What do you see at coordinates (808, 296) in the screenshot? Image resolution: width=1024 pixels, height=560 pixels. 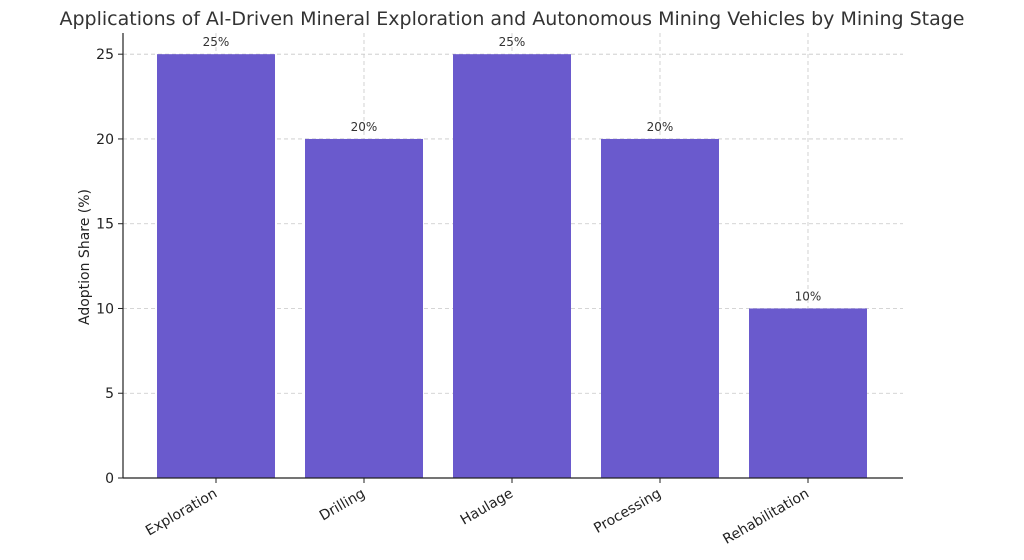 I see `data-label: 10%` at bounding box center [808, 296].